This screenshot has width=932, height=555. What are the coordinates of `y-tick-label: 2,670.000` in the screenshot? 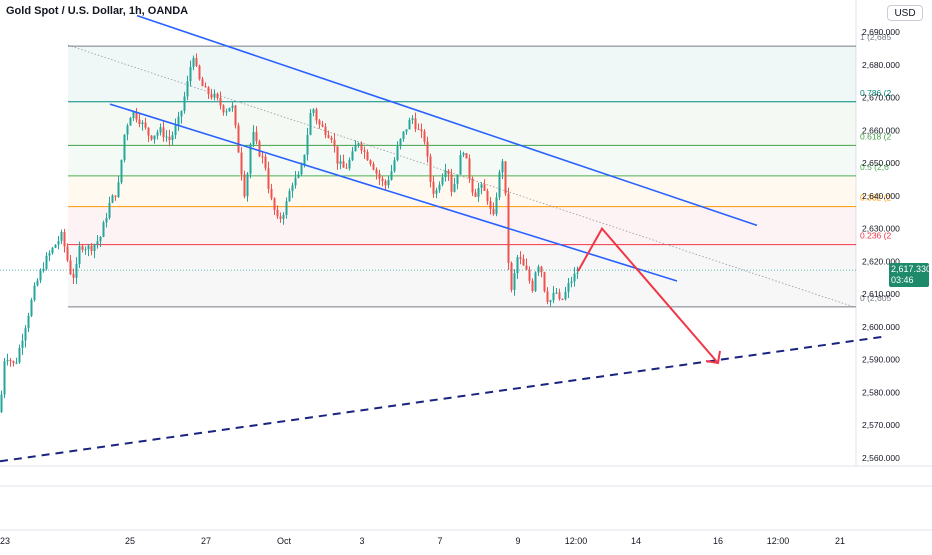 It's located at (881, 98).